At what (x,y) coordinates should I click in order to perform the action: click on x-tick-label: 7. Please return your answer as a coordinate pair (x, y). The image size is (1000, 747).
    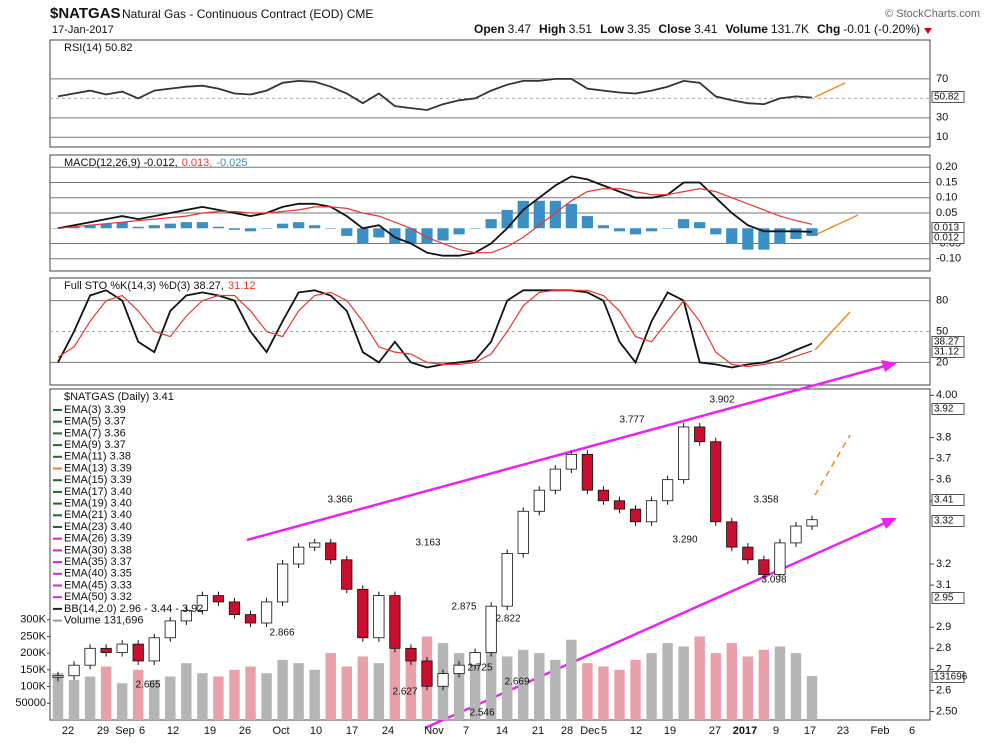
    Looking at the image, I should click on (466, 731).